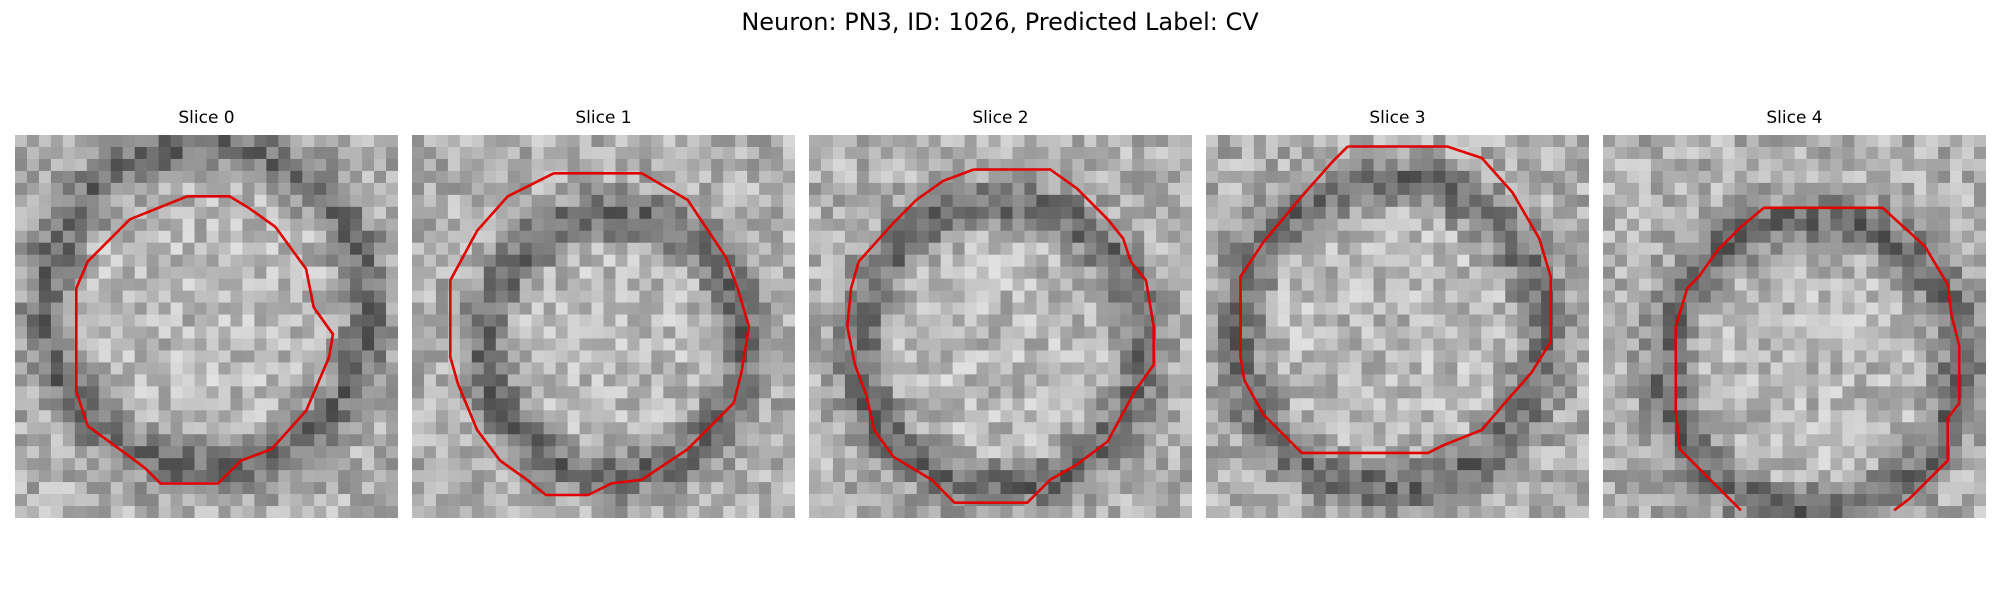  What do you see at coordinates (603, 118) in the screenshot?
I see `slice-title: Slice 1` at bounding box center [603, 118].